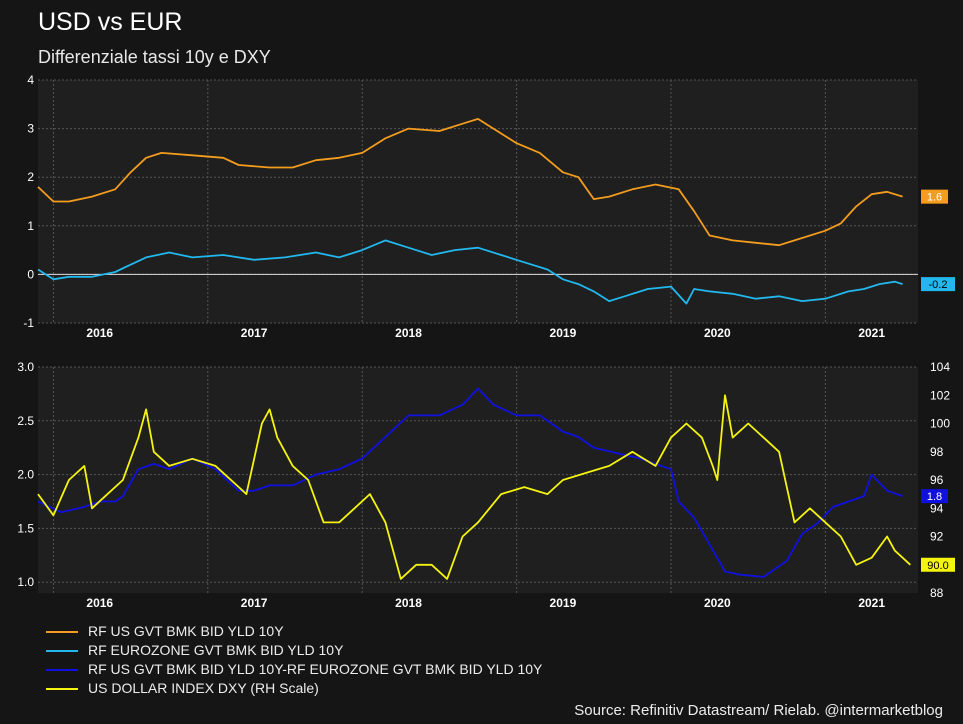 Image resolution: width=963 pixels, height=724 pixels. I want to click on legend-swatch-spread, so click(62, 669).